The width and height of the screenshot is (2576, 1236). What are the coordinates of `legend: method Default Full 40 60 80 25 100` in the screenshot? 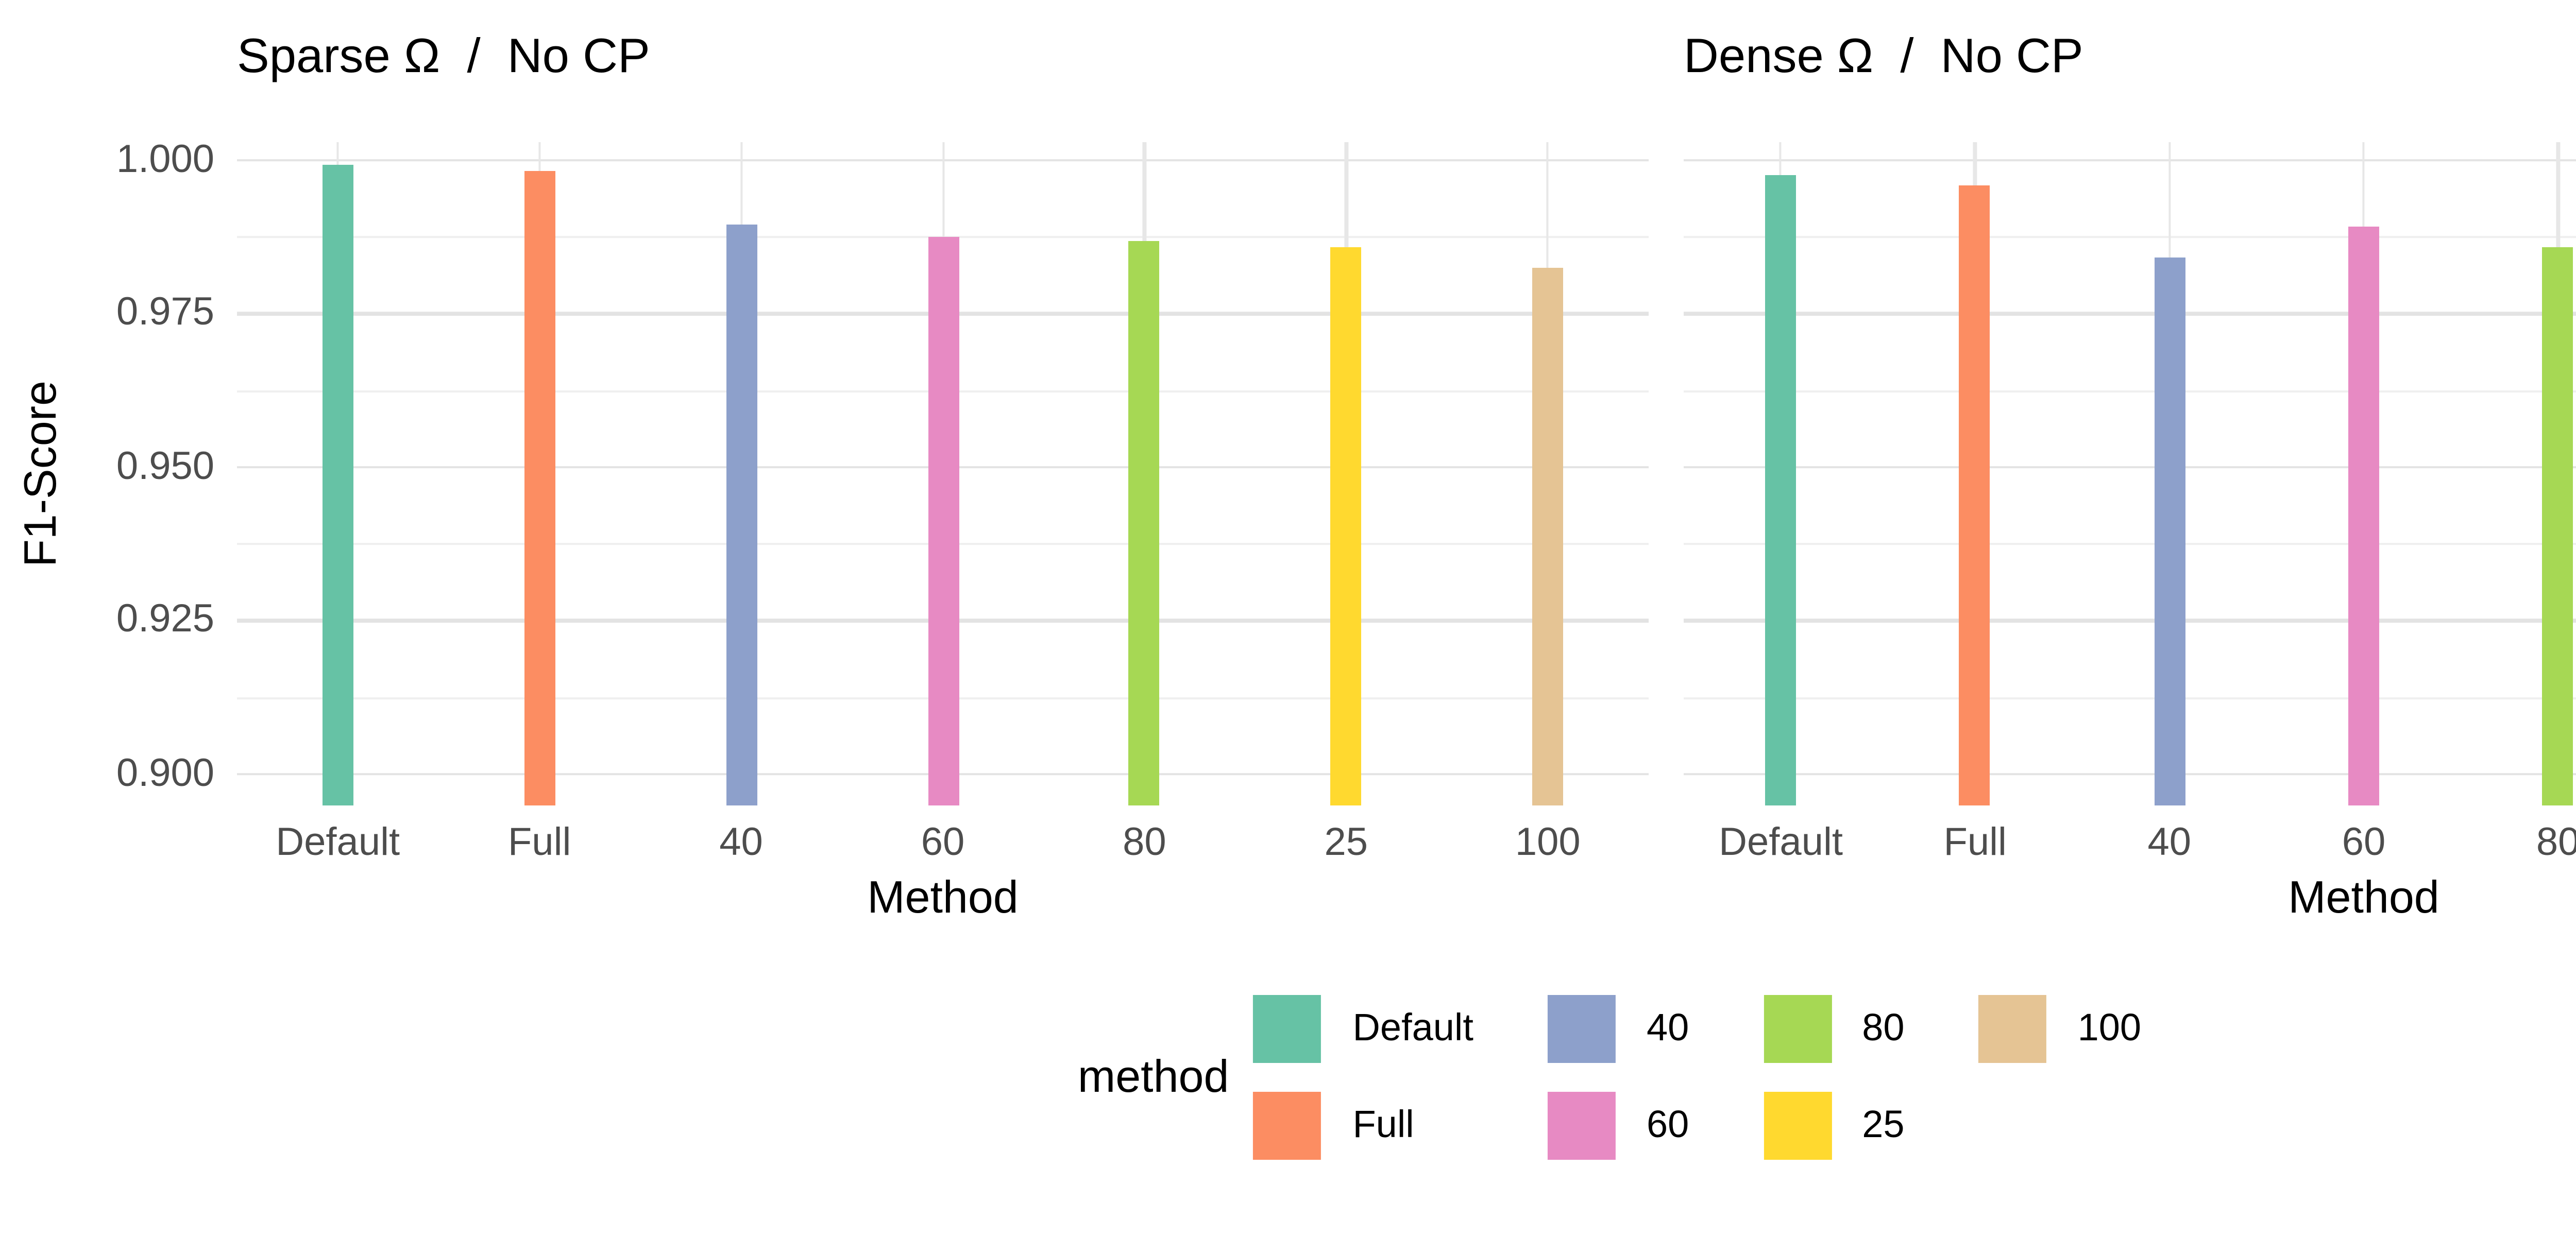 It's located at (1646, 1077).